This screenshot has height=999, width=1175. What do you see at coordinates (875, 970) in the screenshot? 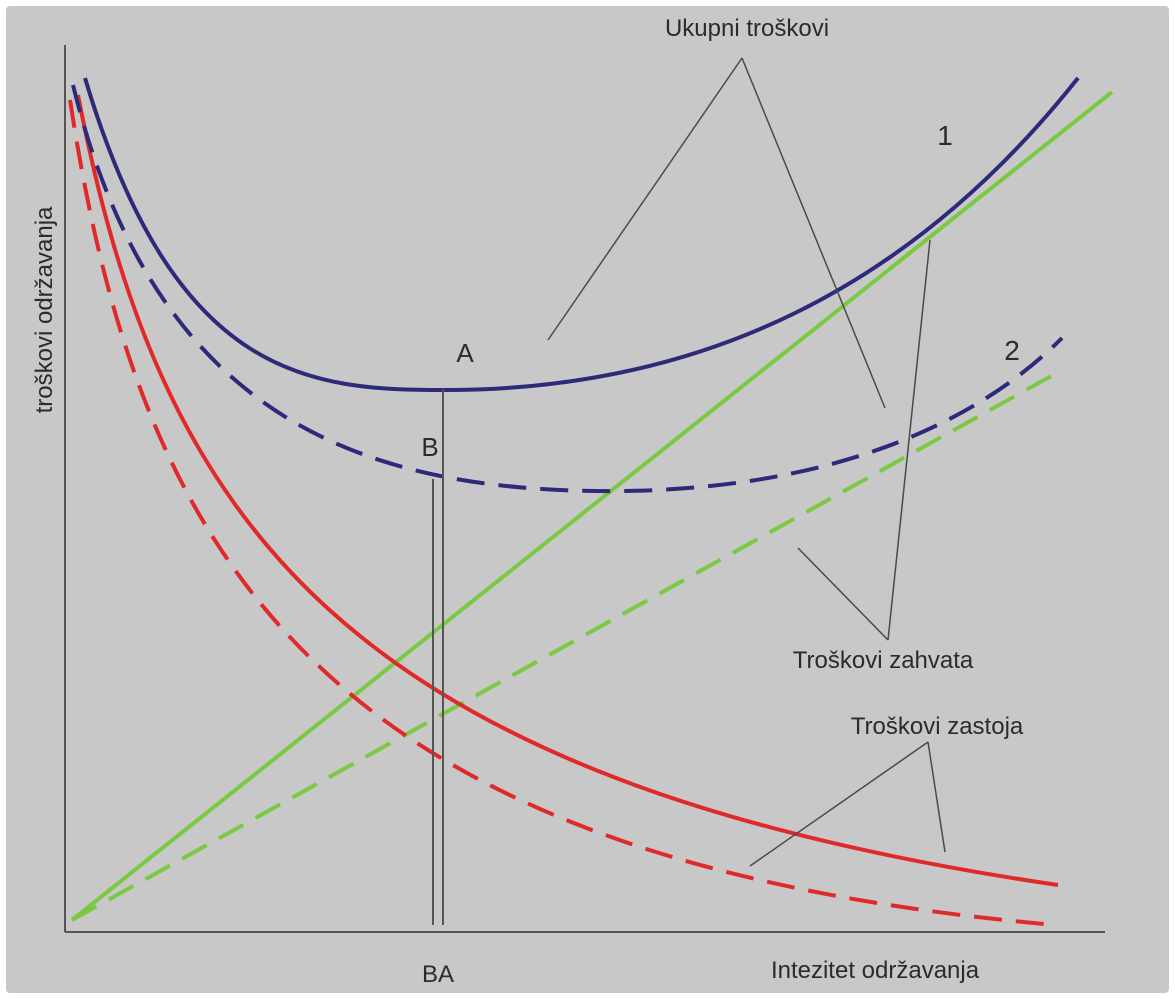
I see `x-axis-label: Intezitet održavanja` at bounding box center [875, 970].